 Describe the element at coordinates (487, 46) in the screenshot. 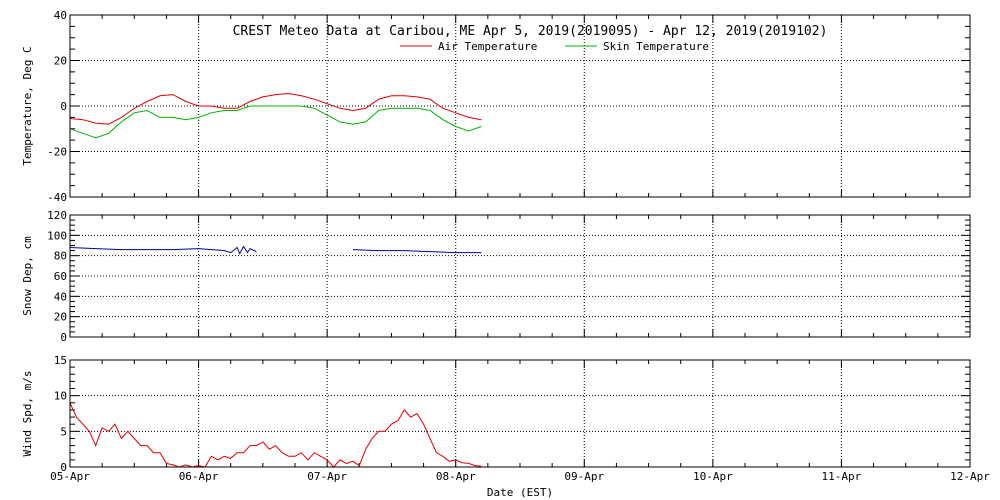

I see `legend-label: Air Temperature` at that location.